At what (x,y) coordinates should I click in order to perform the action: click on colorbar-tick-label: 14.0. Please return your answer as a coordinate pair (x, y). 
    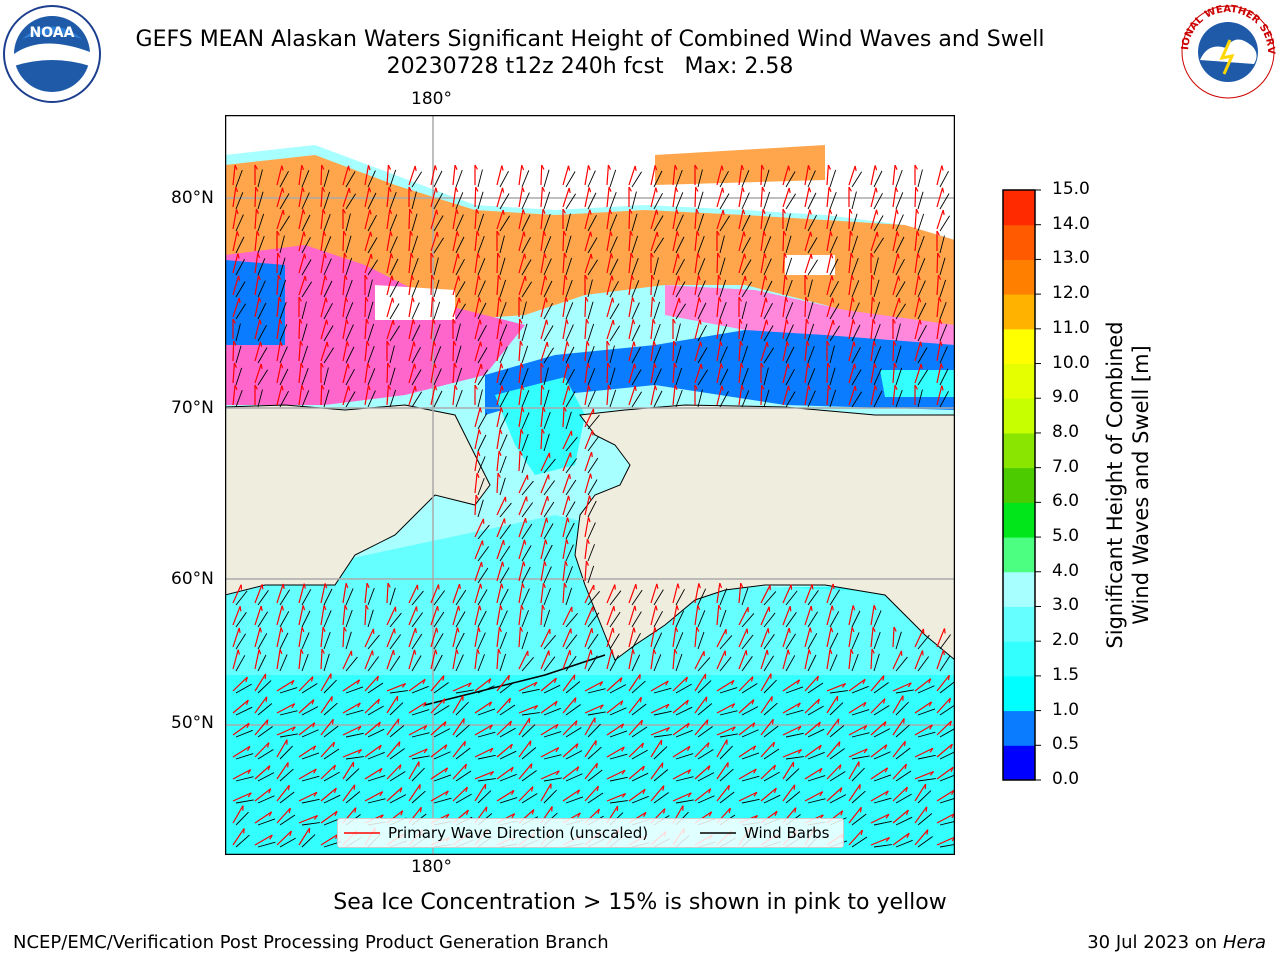
    Looking at the image, I should click on (1071, 223).